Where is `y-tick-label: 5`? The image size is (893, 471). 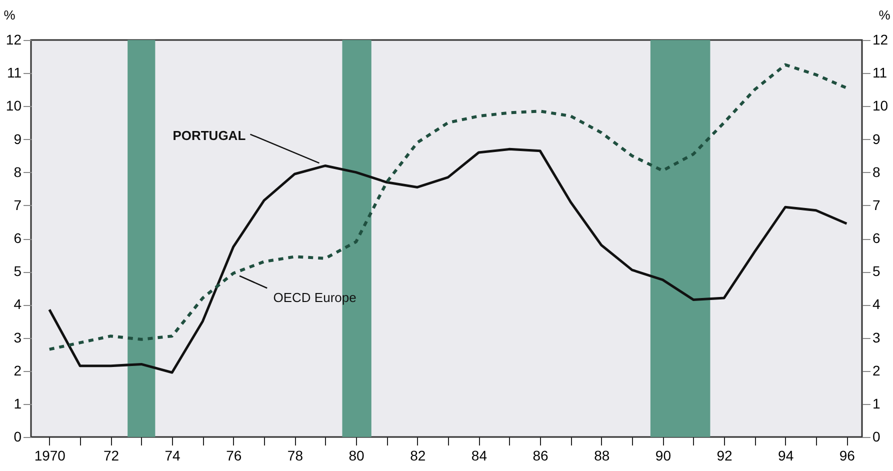
y-tick-label: 5 is located at coordinates (18, 271).